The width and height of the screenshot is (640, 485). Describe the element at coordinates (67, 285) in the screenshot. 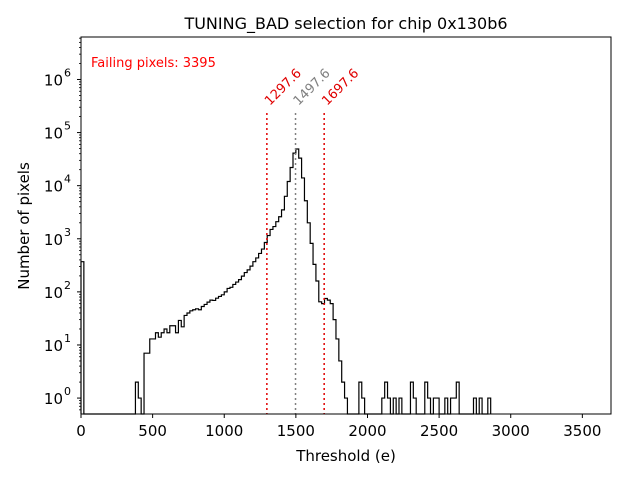

I see `y-tick-exp-2: 2` at that location.